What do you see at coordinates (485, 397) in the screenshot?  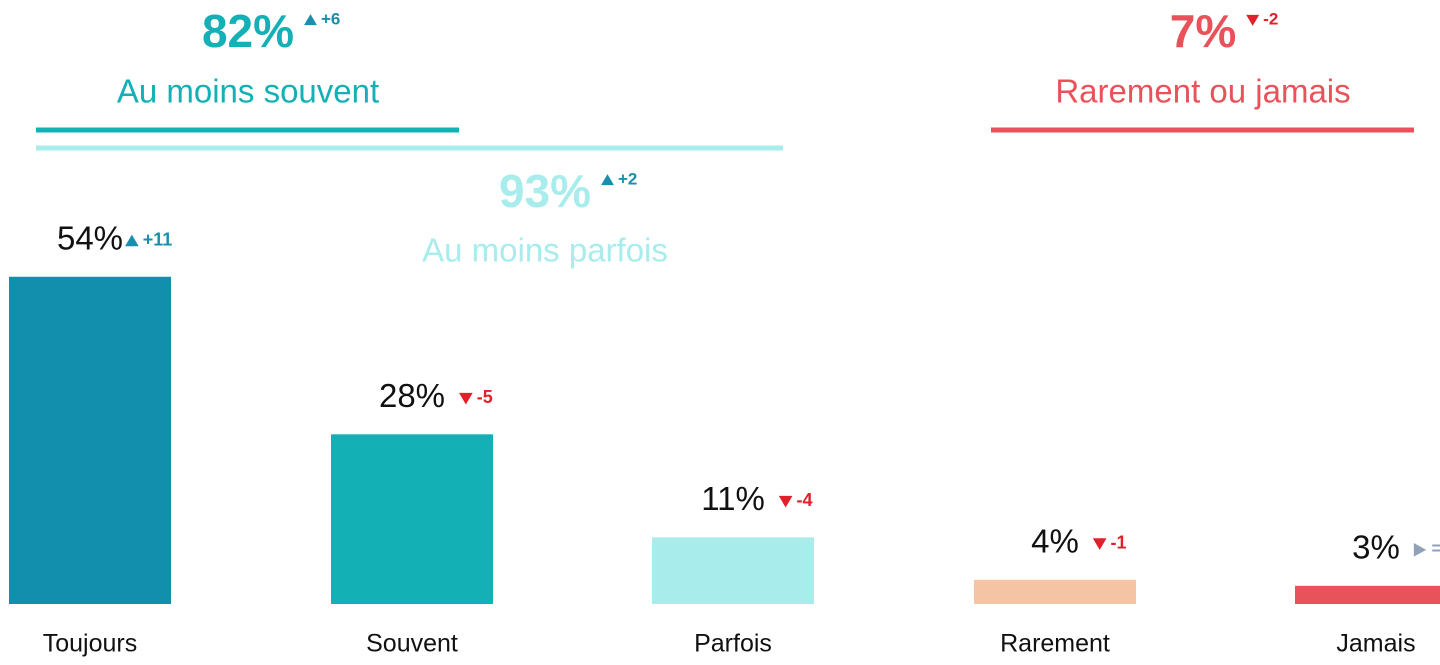 I see `change-label: -5` at bounding box center [485, 397].